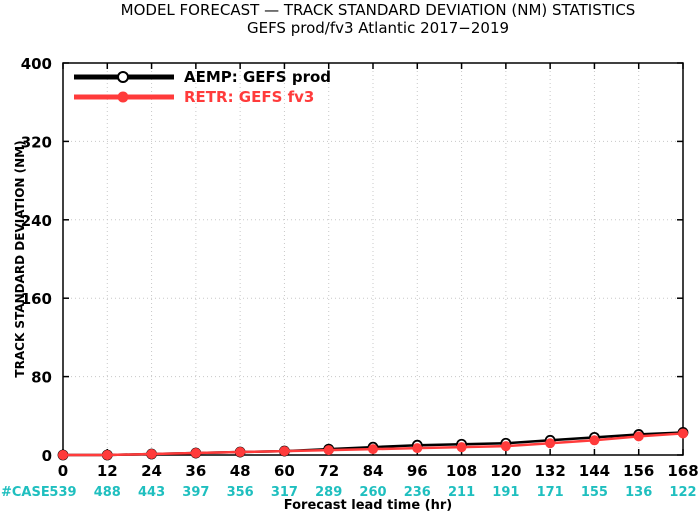  Describe the element at coordinates (195, 492) in the screenshot. I see `case-count: 397` at that location.